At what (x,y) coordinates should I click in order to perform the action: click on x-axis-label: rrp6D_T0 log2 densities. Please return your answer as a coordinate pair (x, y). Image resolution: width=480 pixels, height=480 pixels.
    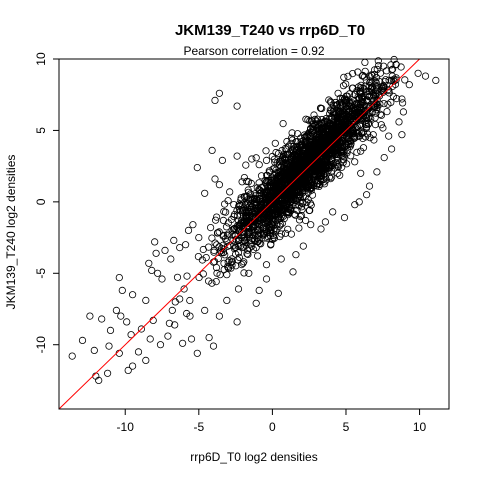
    Looking at the image, I should click on (253, 457).